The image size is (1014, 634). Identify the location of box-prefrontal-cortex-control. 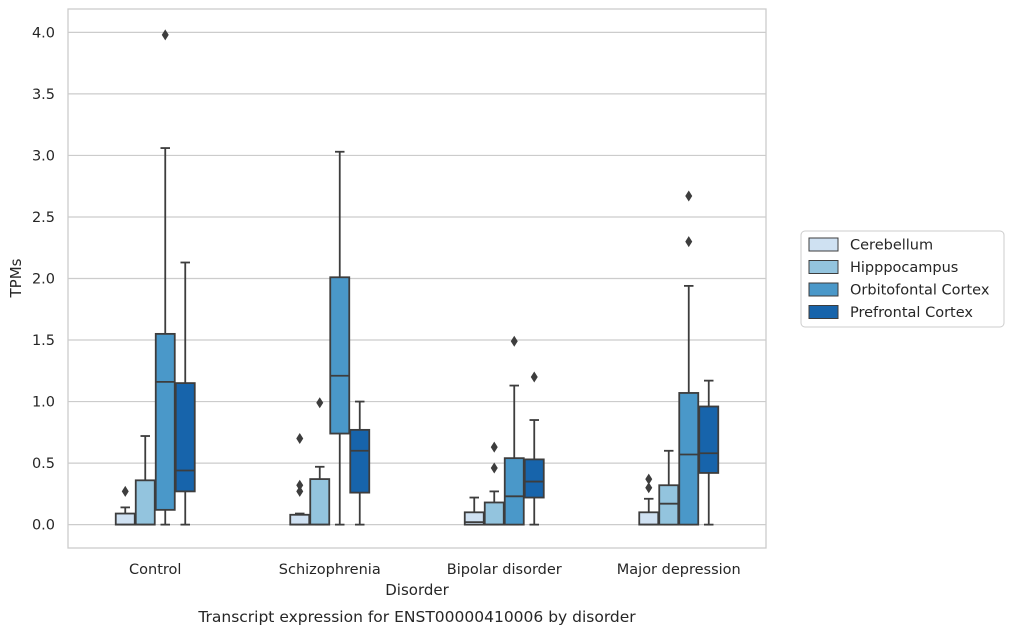
(185, 393).